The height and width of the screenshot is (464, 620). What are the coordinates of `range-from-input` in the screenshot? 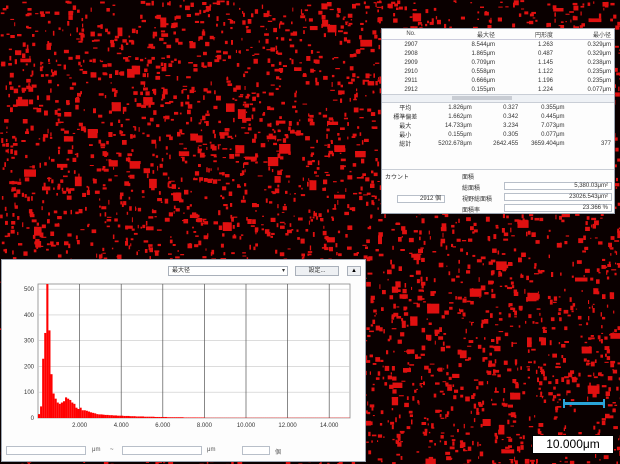 It's located at (46, 450).